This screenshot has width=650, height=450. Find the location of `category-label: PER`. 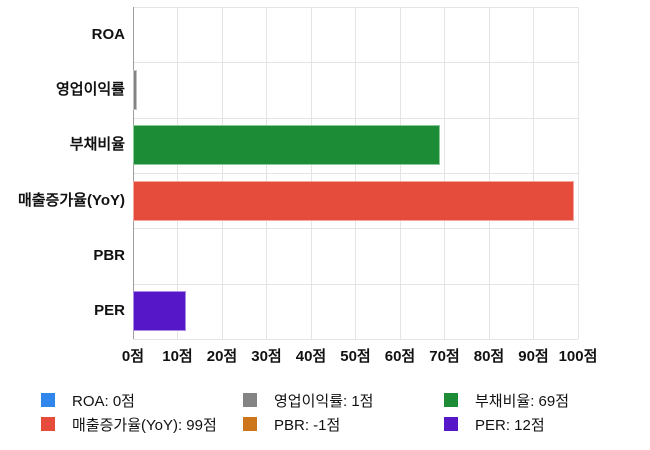

category-label: PER is located at coordinates (109, 311).